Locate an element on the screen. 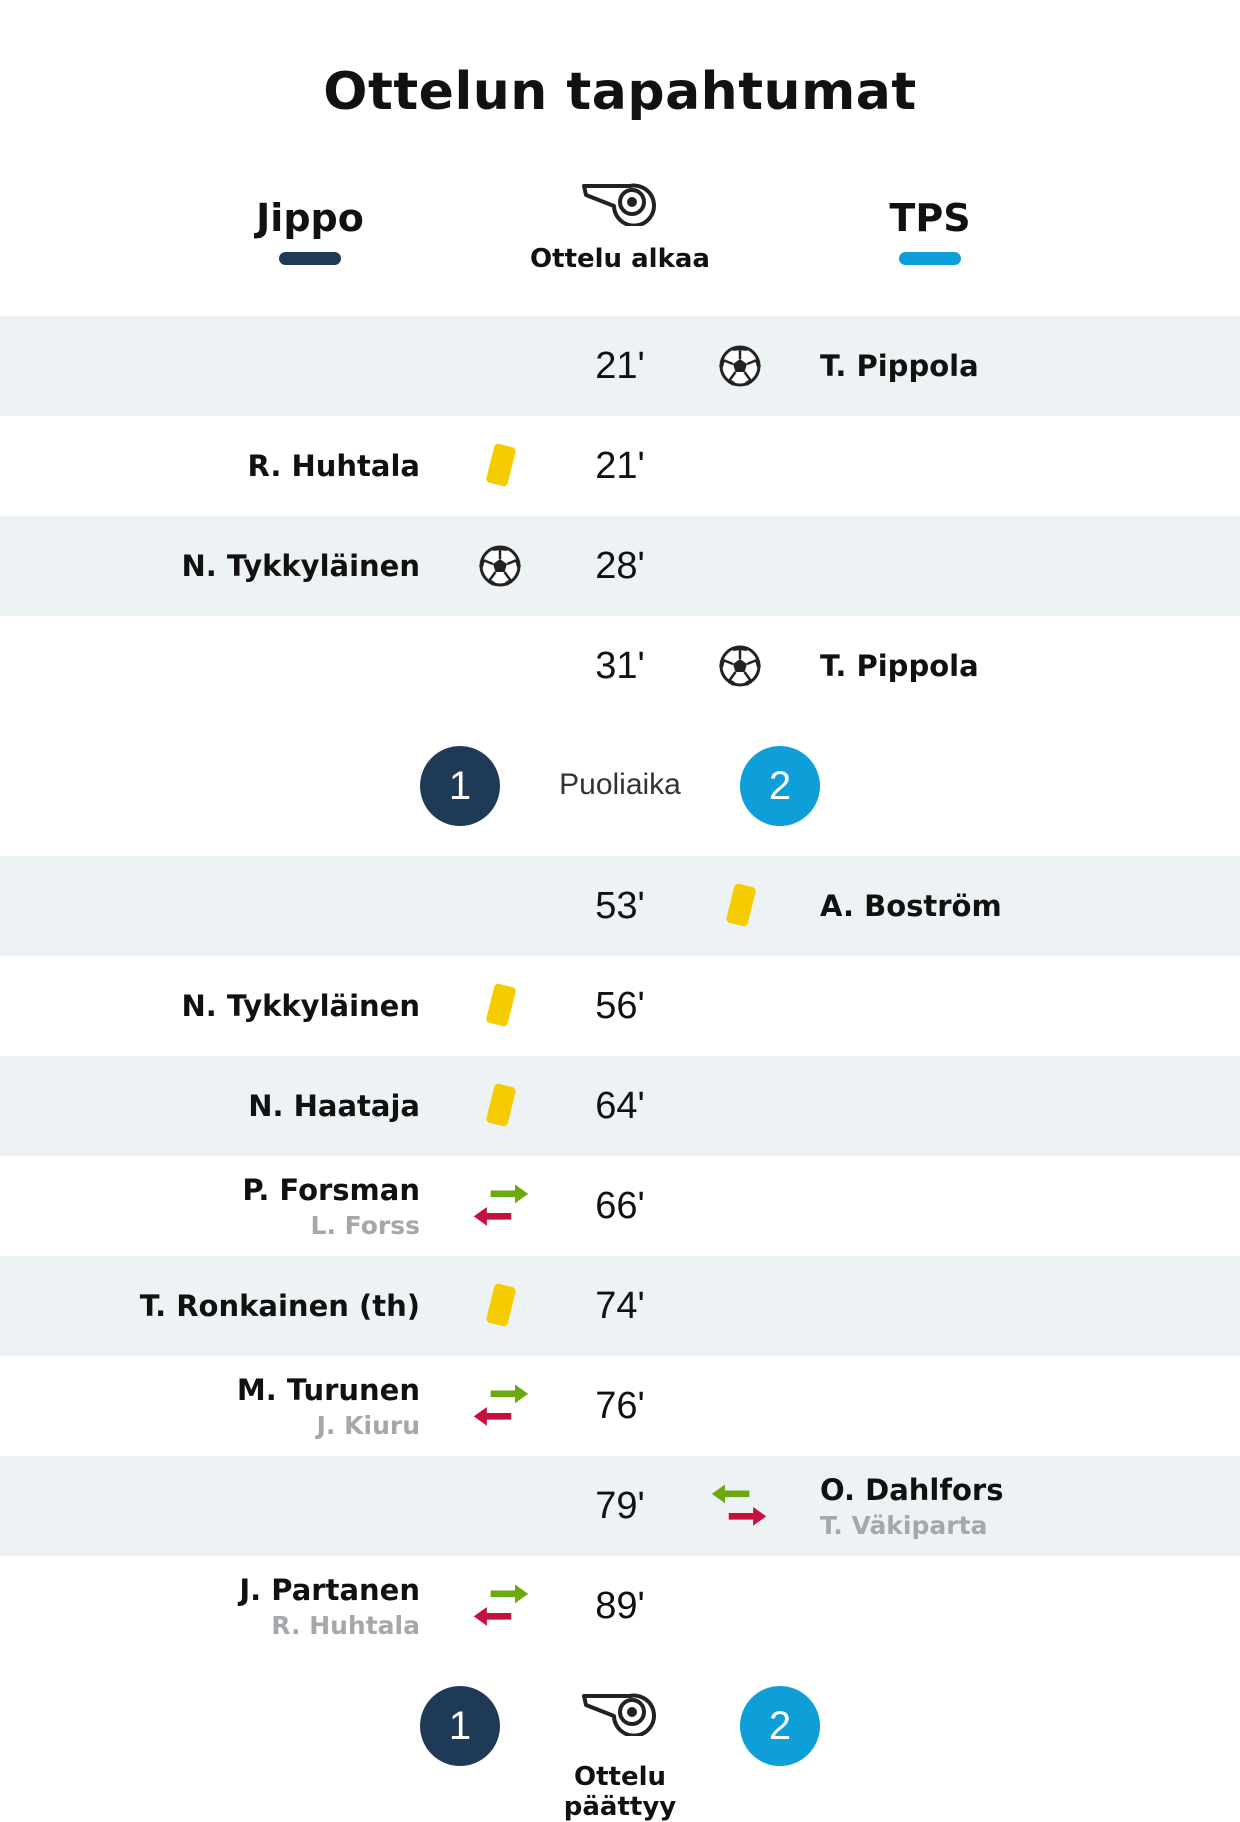 The image size is (1240, 1822). halftime-label: Puoliaika is located at coordinates (620, 784).